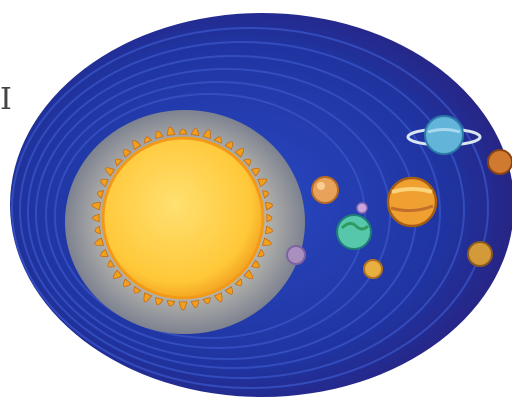  I want to click on earth-land, so click(355, 226).